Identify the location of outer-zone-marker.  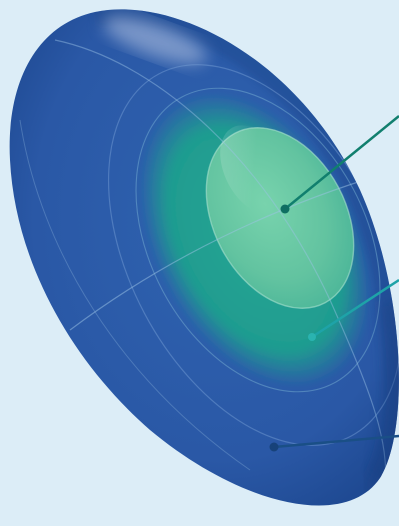
(274, 447).